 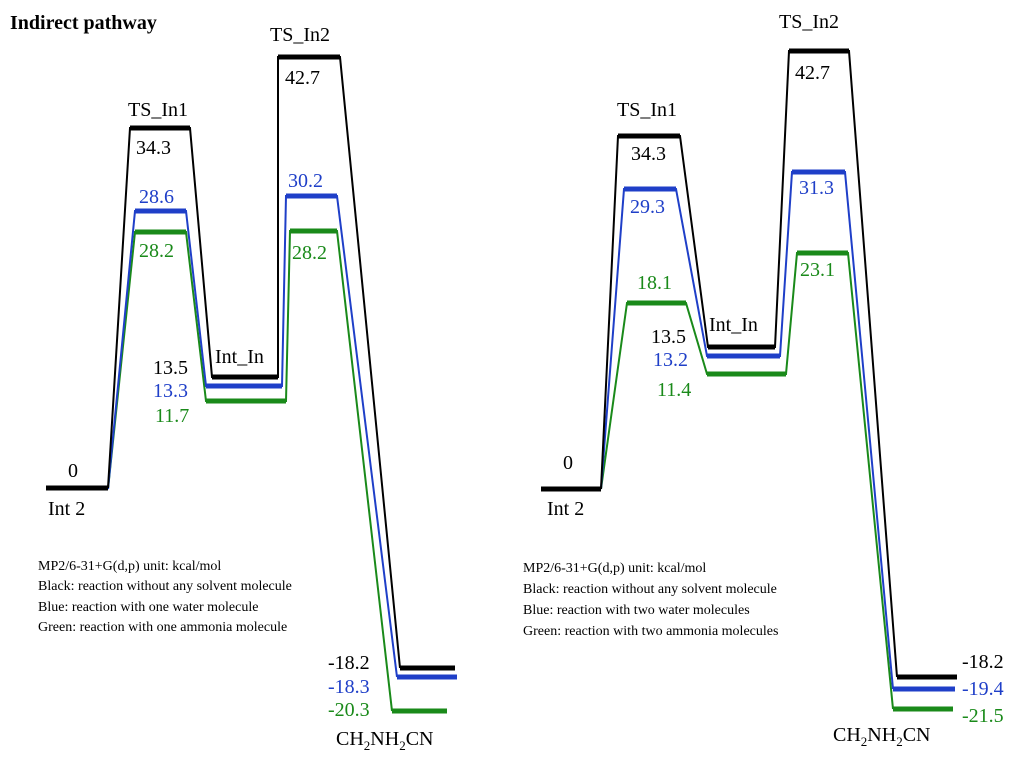 I want to click on left-green-value-ts2: 28.2, so click(x=309, y=253).